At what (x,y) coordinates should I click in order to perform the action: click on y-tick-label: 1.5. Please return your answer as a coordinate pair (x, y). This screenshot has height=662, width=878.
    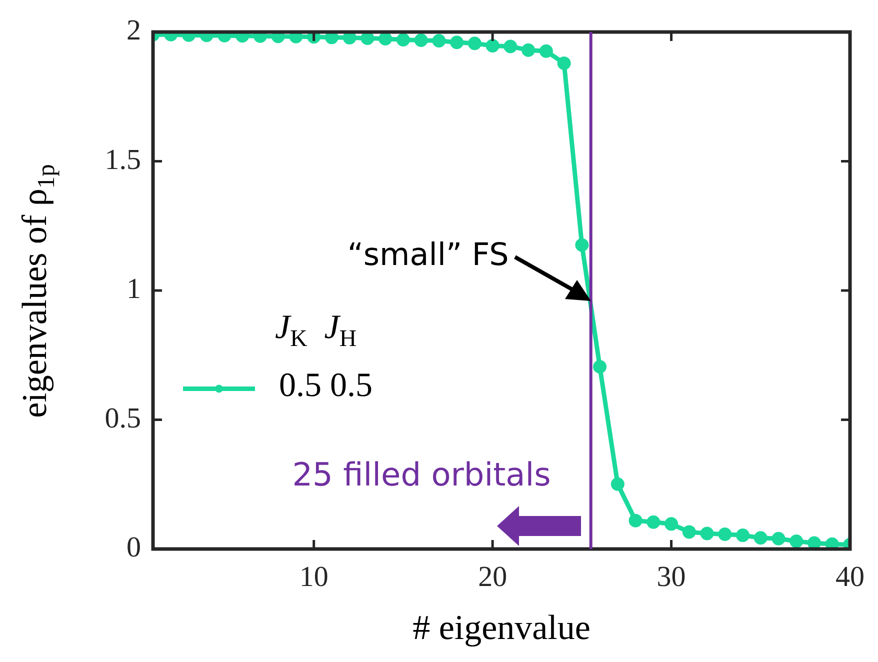
    Looking at the image, I should click on (122, 160).